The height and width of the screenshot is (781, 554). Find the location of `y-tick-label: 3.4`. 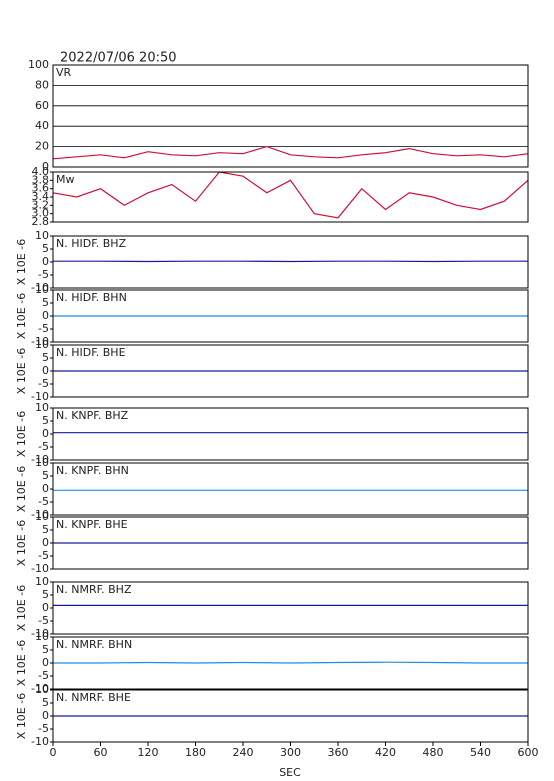

y-tick-label: 3.4 is located at coordinates (41, 196).